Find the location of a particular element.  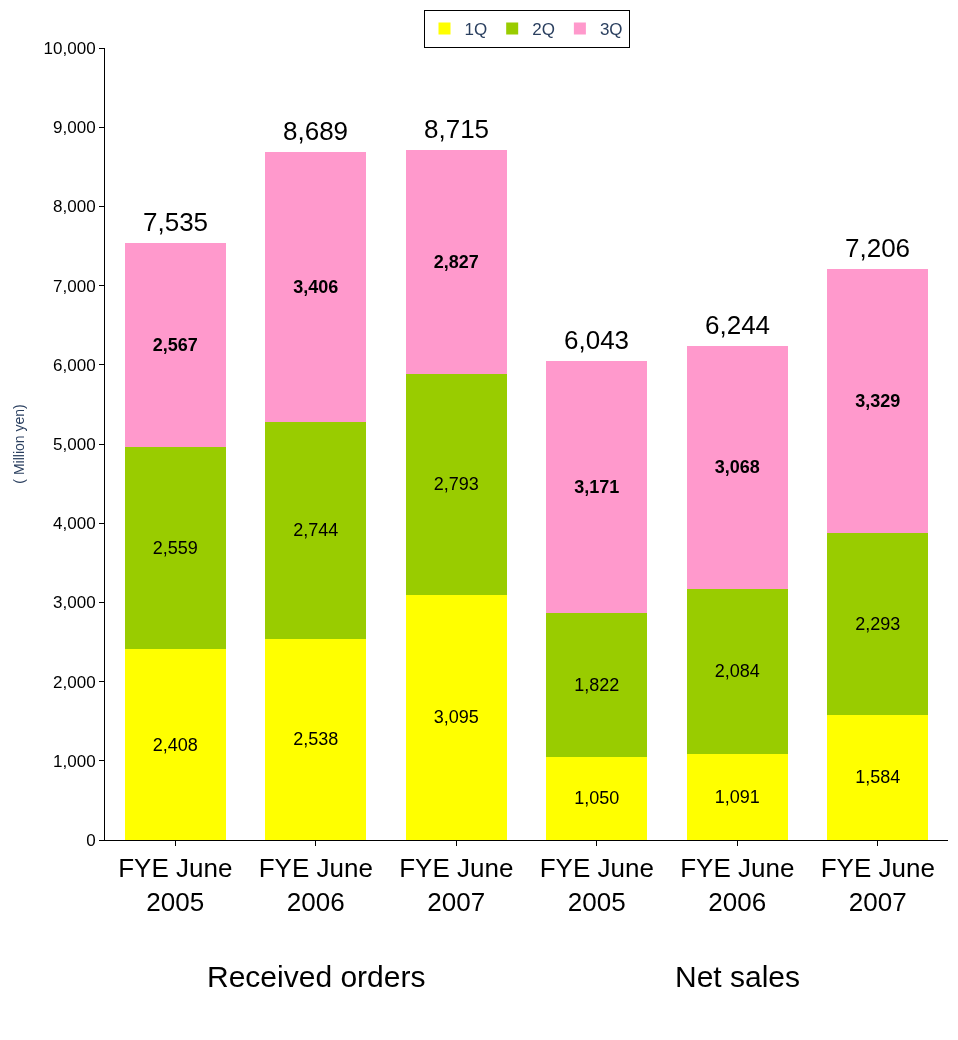

data-label: 2,744 is located at coordinates (316, 530).